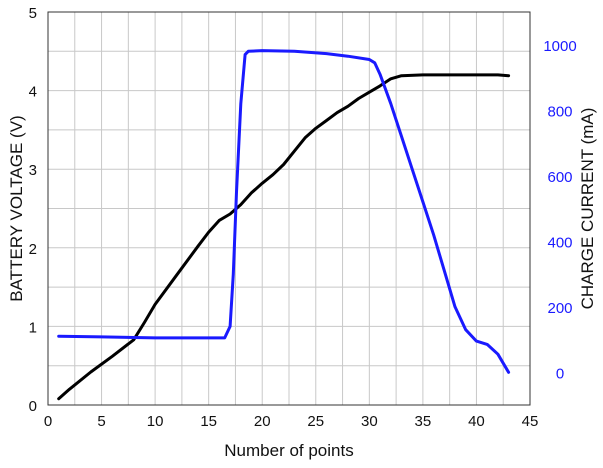 This screenshot has height=468, width=603. I want to click on left-tick-label: 2, so click(33, 249).